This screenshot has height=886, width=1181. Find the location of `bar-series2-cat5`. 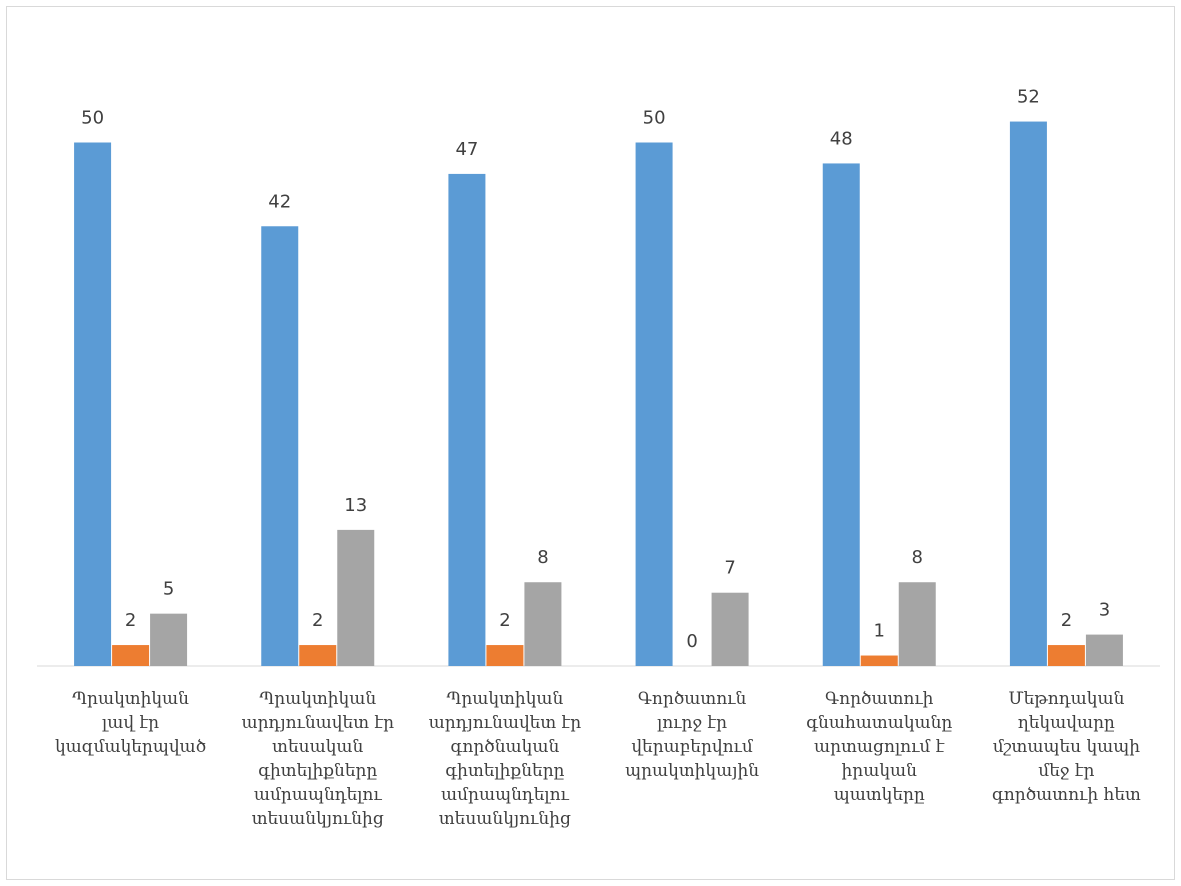

bar-series2-cat5 is located at coordinates (879, 660).